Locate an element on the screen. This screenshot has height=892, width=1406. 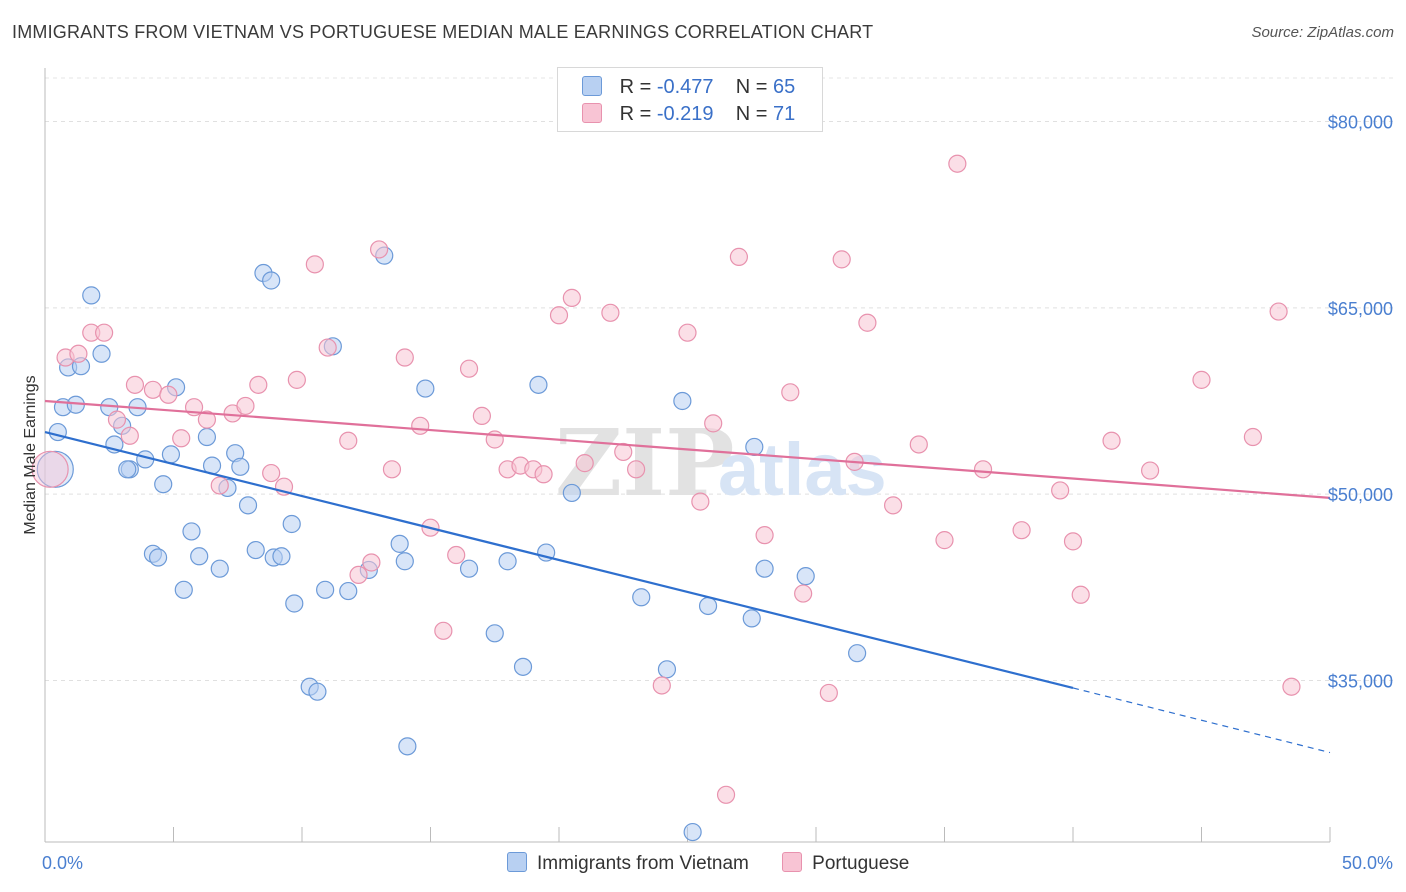
y-tick-label: $65,000 is located at coordinates (1360, 309).